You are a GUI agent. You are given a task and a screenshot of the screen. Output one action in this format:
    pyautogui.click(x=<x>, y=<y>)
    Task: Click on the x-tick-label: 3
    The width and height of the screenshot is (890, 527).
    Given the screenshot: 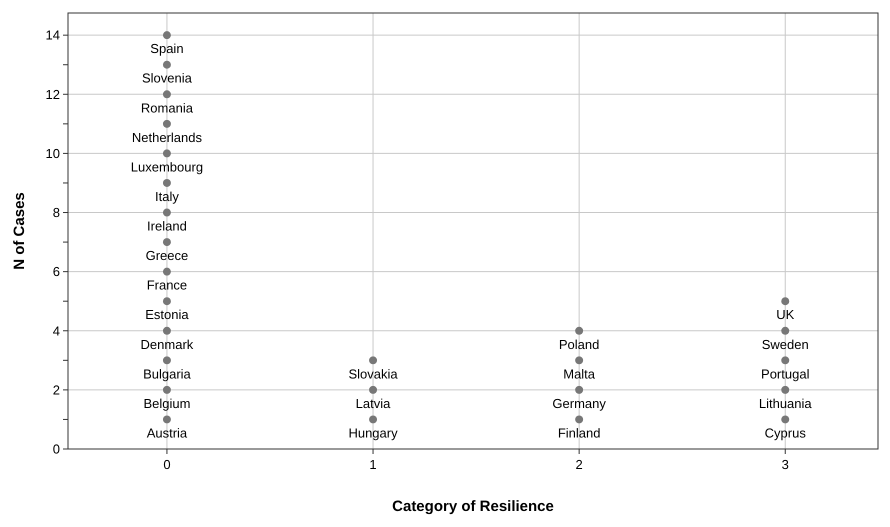 What is the action you would take?
    pyautogui.click(x=785, y=464)
    